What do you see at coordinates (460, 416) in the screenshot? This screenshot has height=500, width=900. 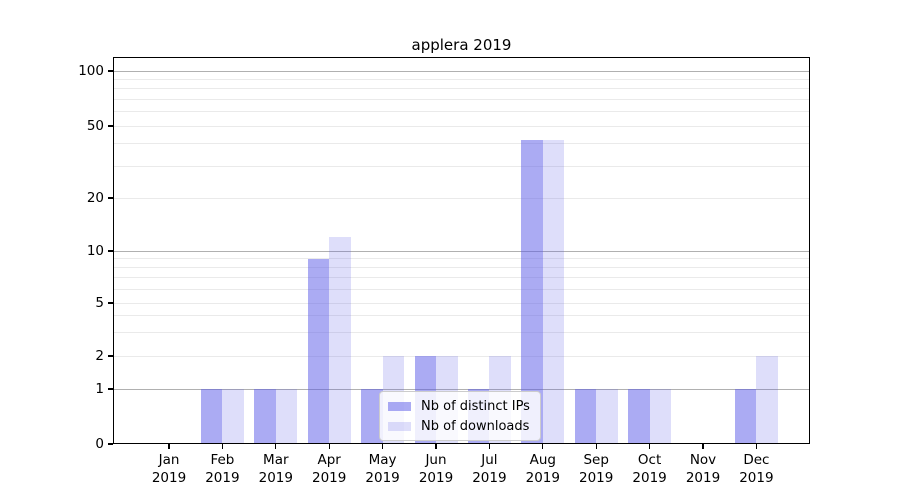 I see `legend: Nb of distinct IPs Nb of downloads` at bounding box center [460, 416].